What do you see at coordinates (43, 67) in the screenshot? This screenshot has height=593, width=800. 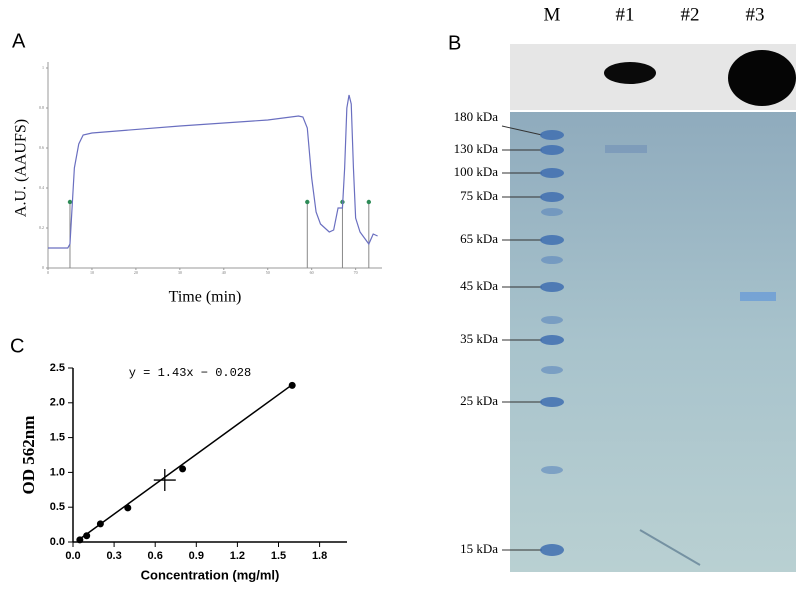 I see `y-tick-label: 1` at bounding box center [43, 67].